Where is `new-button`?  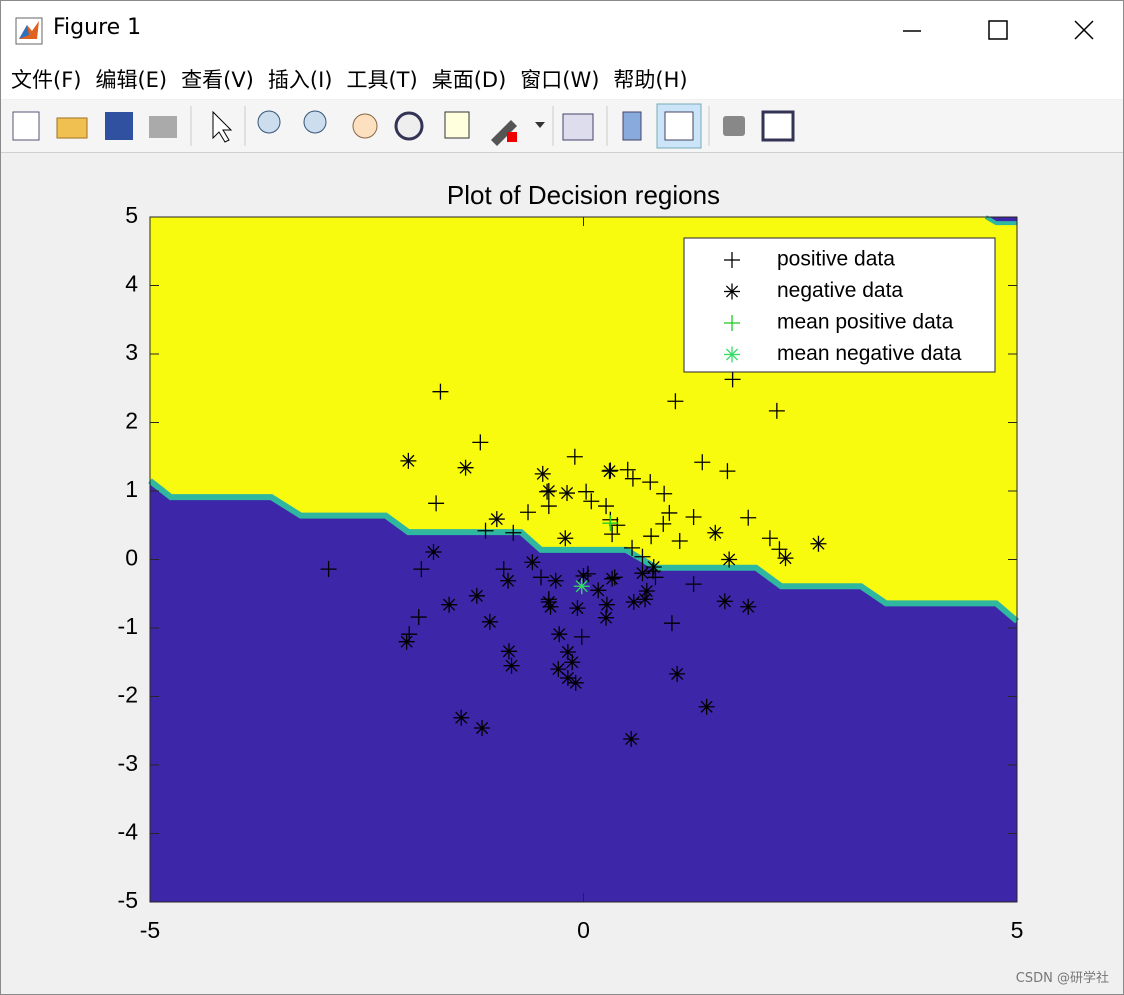 new-button is located at coordinates (26, 126).